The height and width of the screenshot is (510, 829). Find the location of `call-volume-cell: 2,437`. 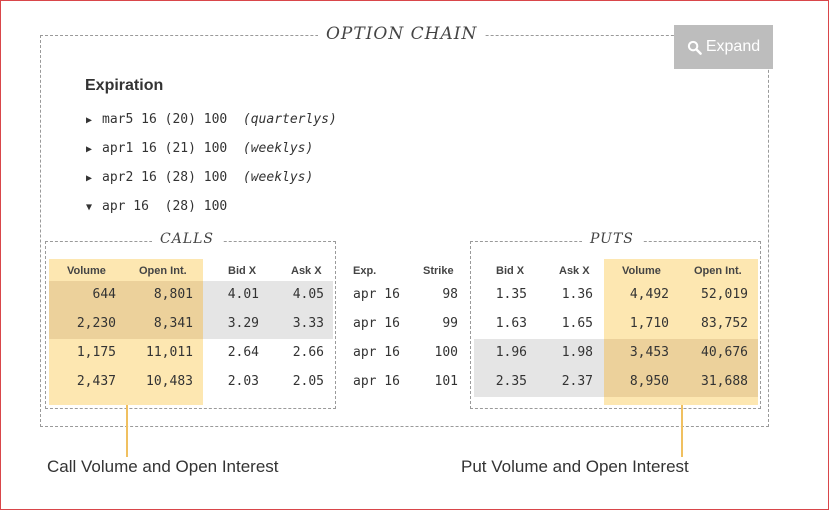

call-volume-cell: 2,437 is located at coordinates (96, 381).